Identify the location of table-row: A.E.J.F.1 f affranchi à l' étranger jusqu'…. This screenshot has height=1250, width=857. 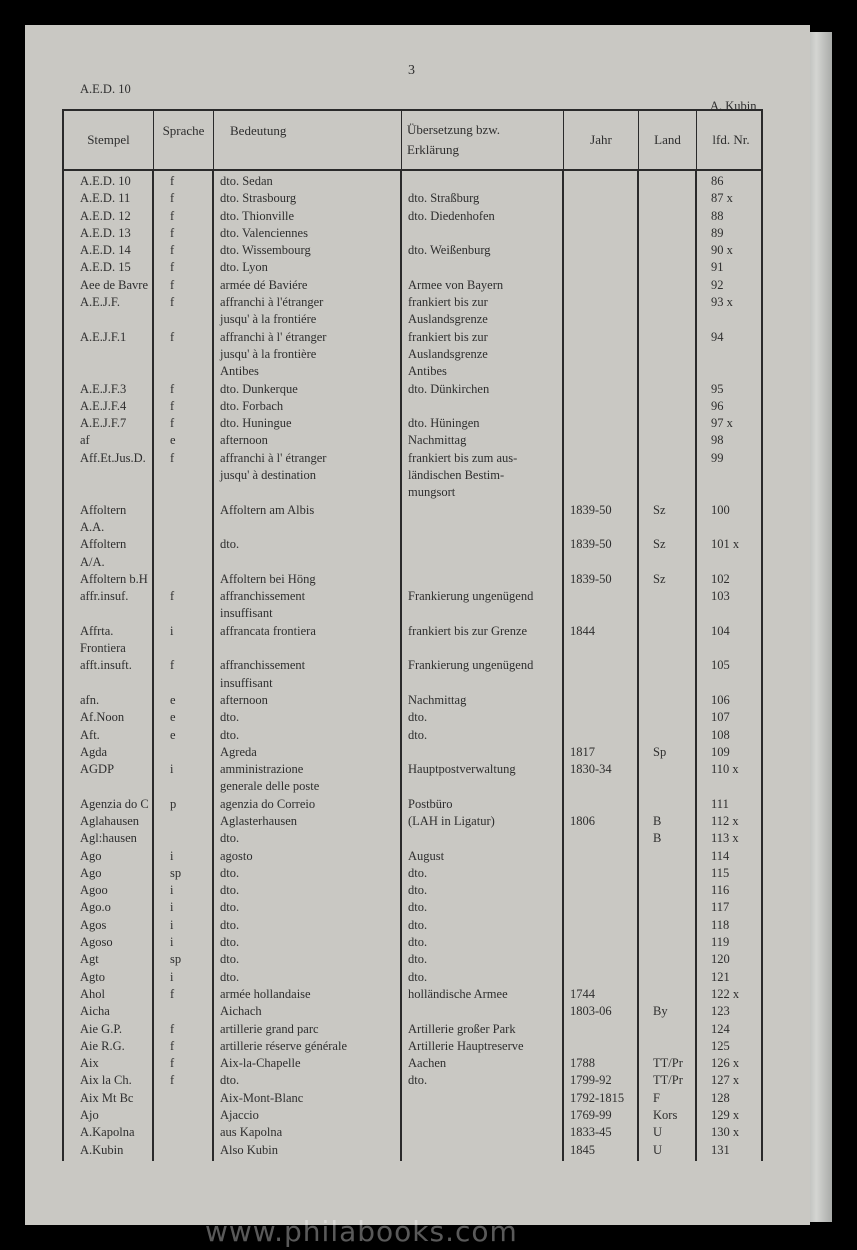
(412, 355).